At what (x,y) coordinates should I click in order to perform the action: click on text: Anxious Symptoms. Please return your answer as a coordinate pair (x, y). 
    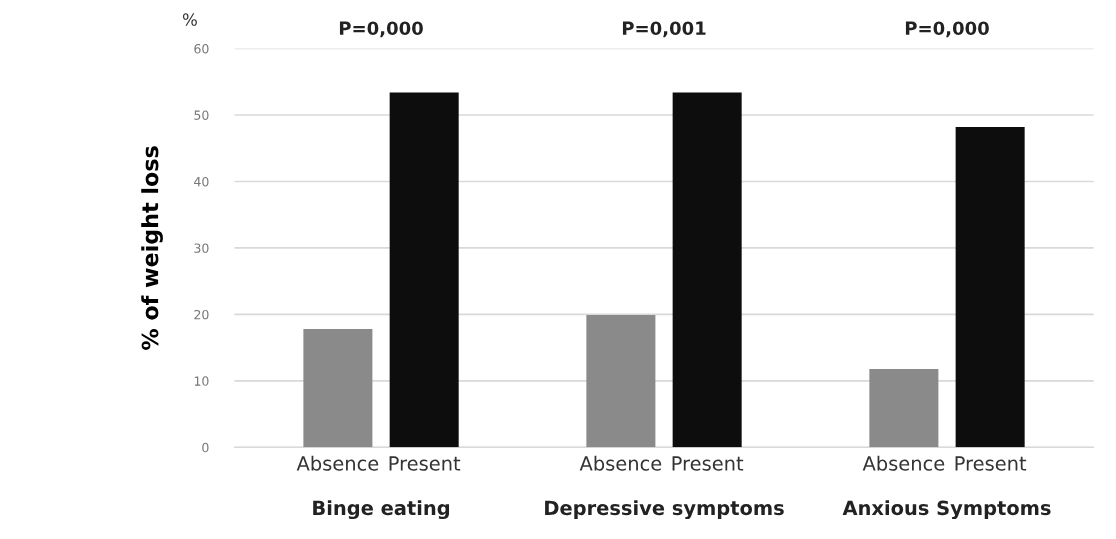
    Looking at the image, I should click on (946, 510).